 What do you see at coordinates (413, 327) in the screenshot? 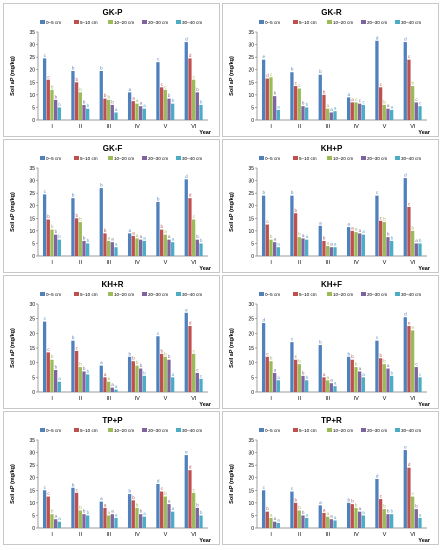
I see `bar-significance-label: e` at bounding box center [413, 327].